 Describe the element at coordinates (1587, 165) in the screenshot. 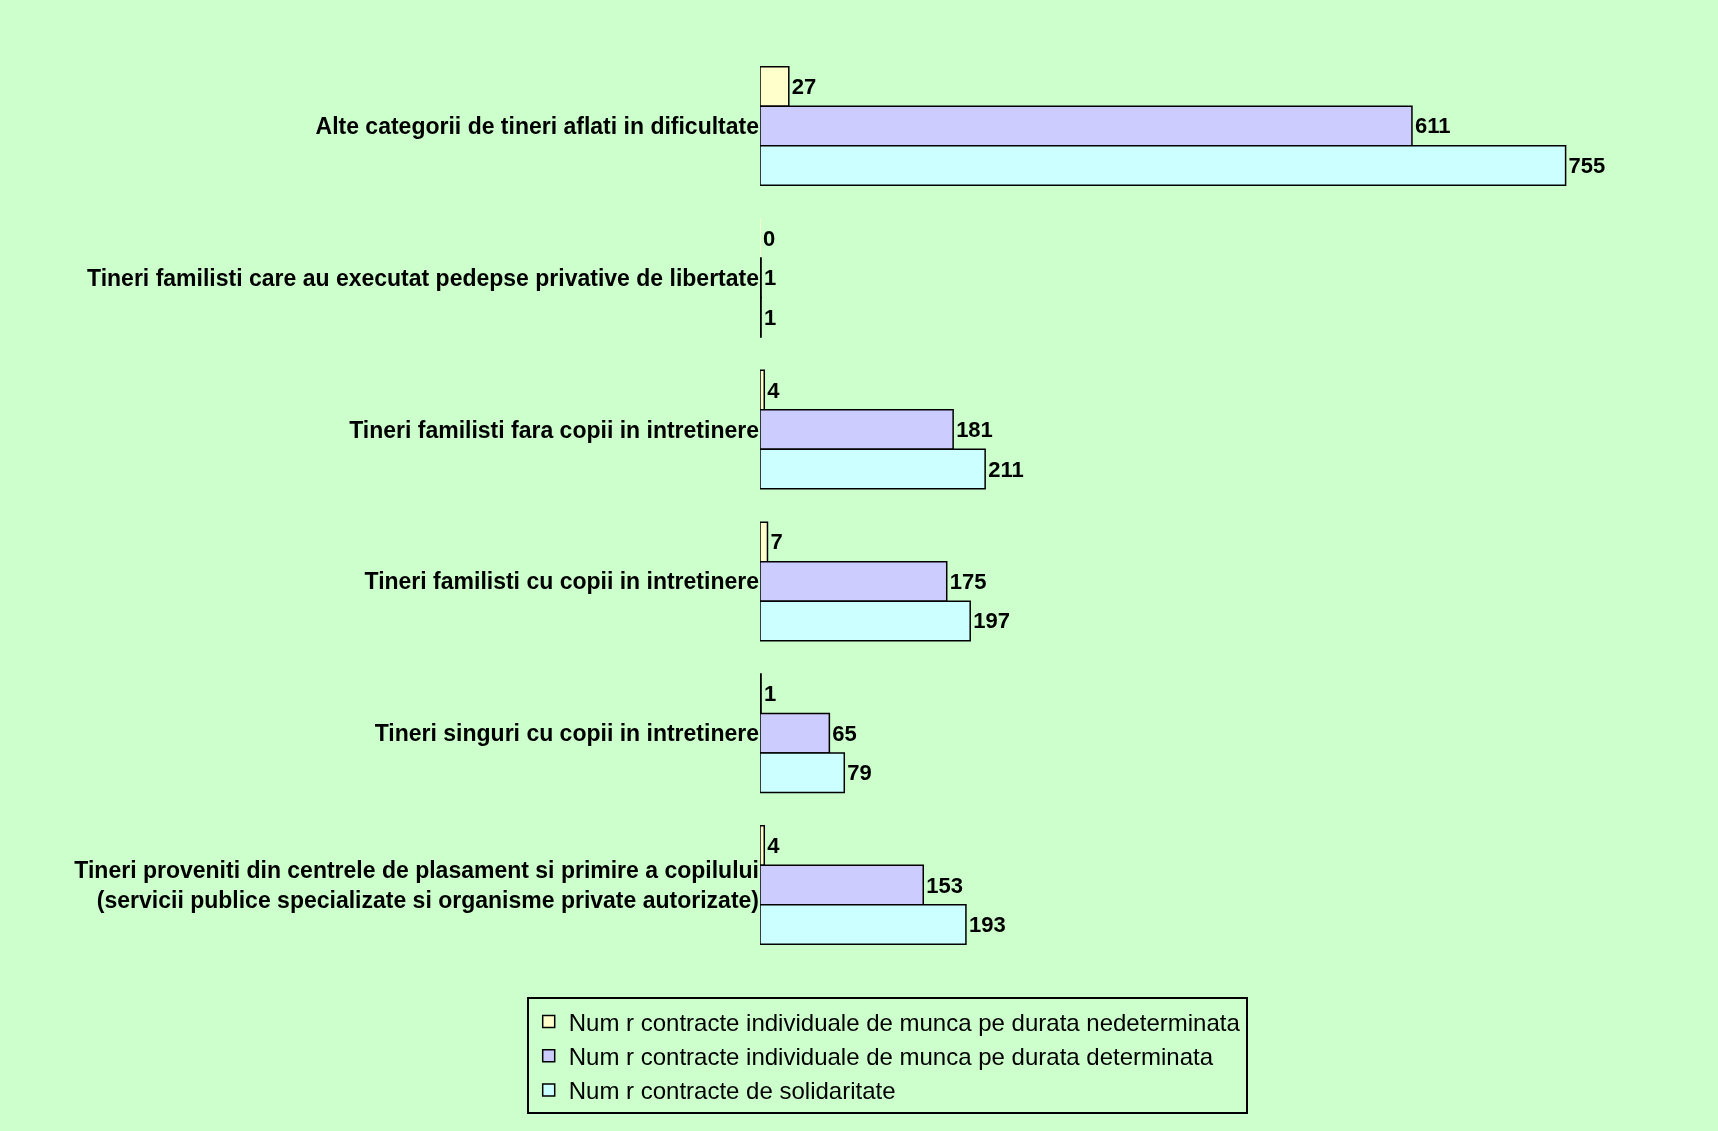

I see `data-label: 755` at that location.